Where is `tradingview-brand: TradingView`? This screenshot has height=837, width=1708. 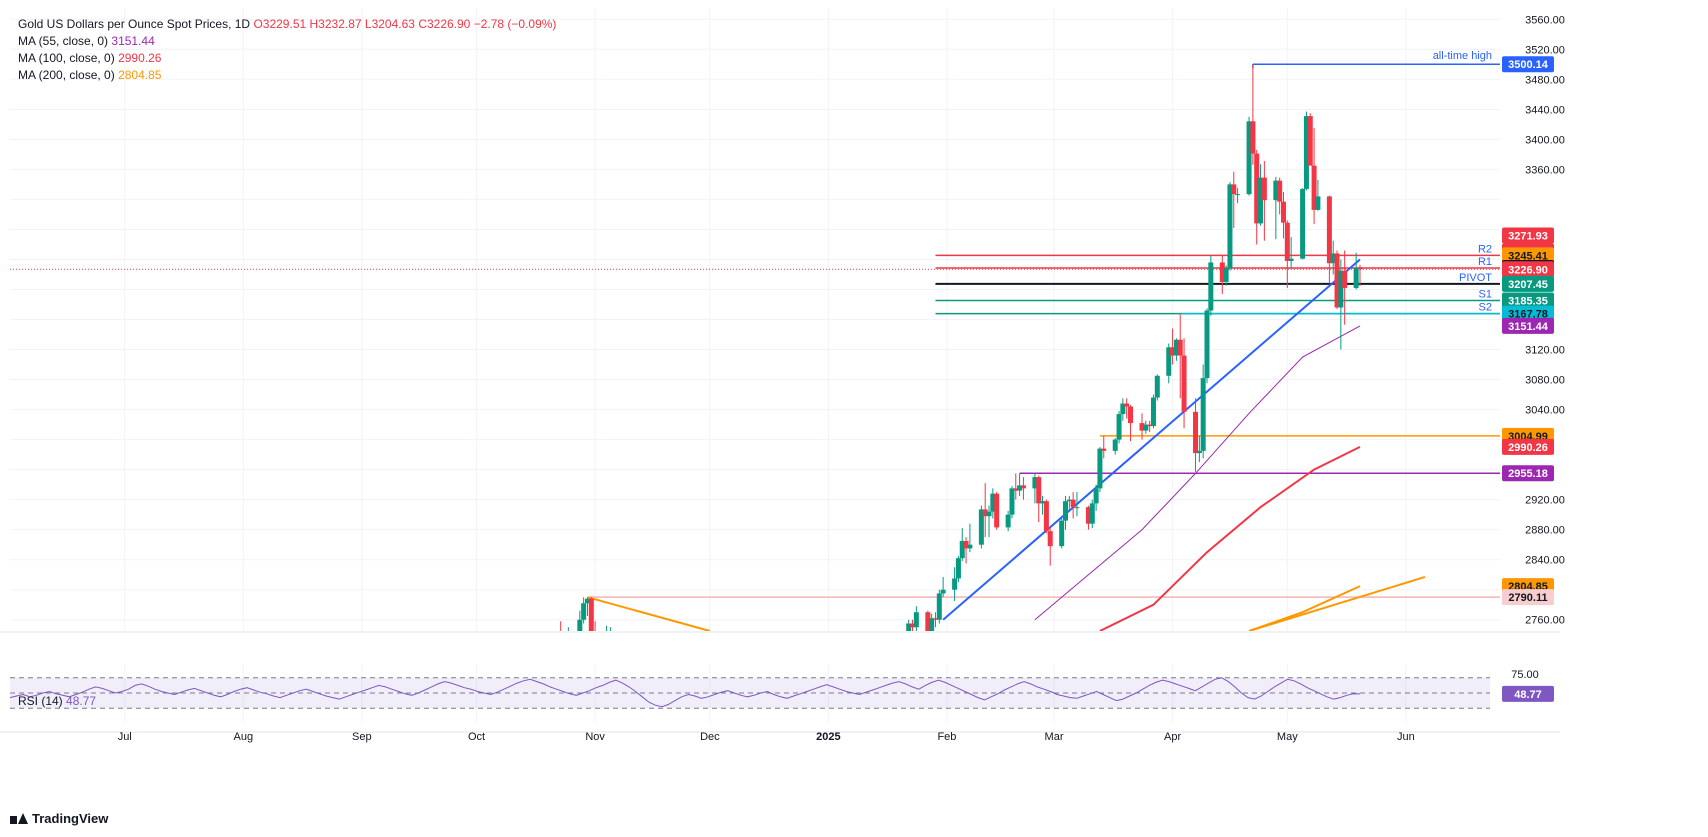 tradingview-brand: TradingView is located at coordinates (59, 818).